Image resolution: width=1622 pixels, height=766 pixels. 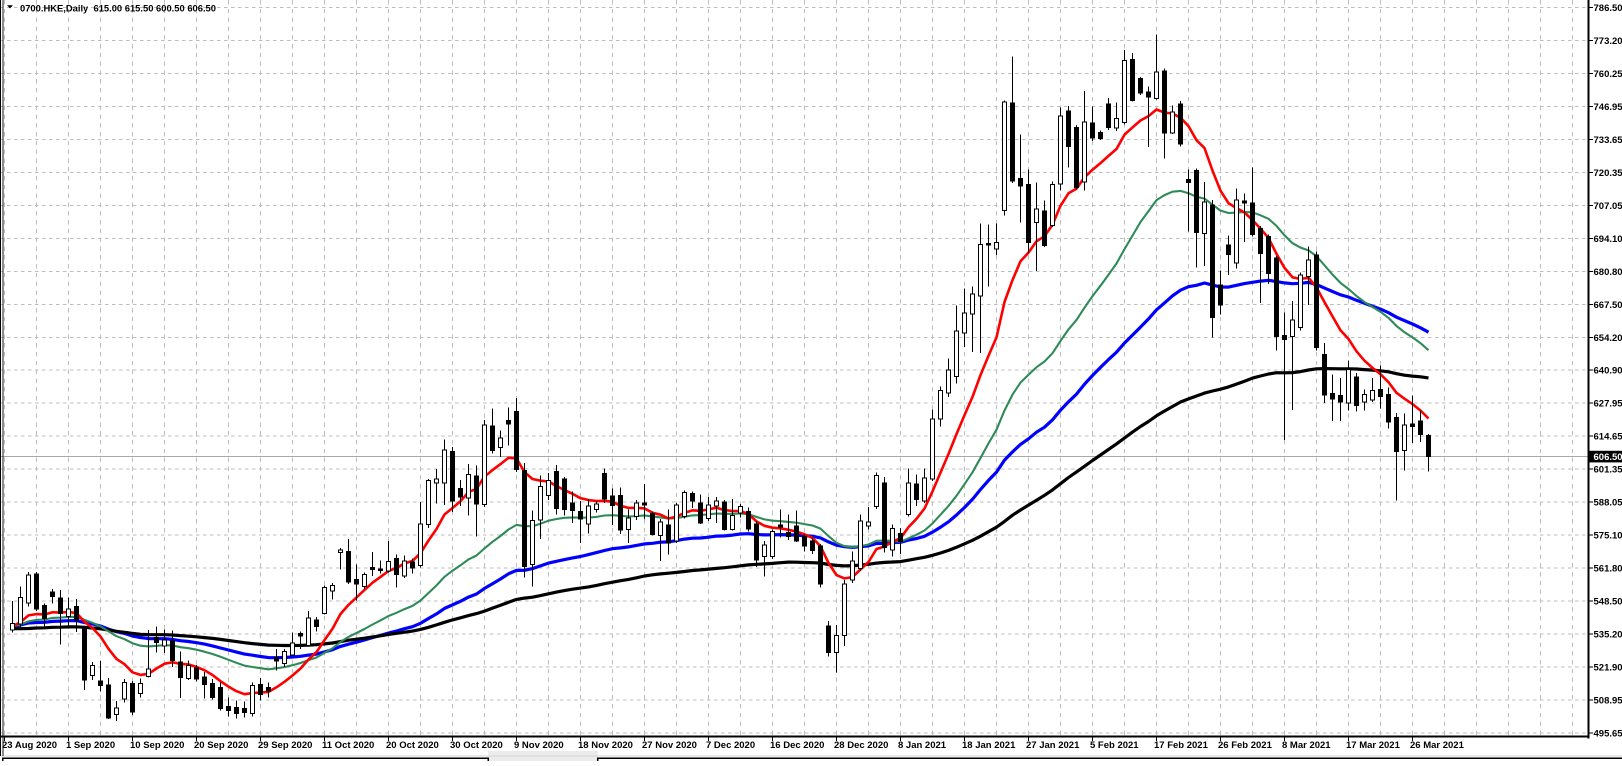 What do you see at coordinates (1608, 74) in the screenshot?
I see `svg-text: 760.25` at bounding box center [1608, 74].